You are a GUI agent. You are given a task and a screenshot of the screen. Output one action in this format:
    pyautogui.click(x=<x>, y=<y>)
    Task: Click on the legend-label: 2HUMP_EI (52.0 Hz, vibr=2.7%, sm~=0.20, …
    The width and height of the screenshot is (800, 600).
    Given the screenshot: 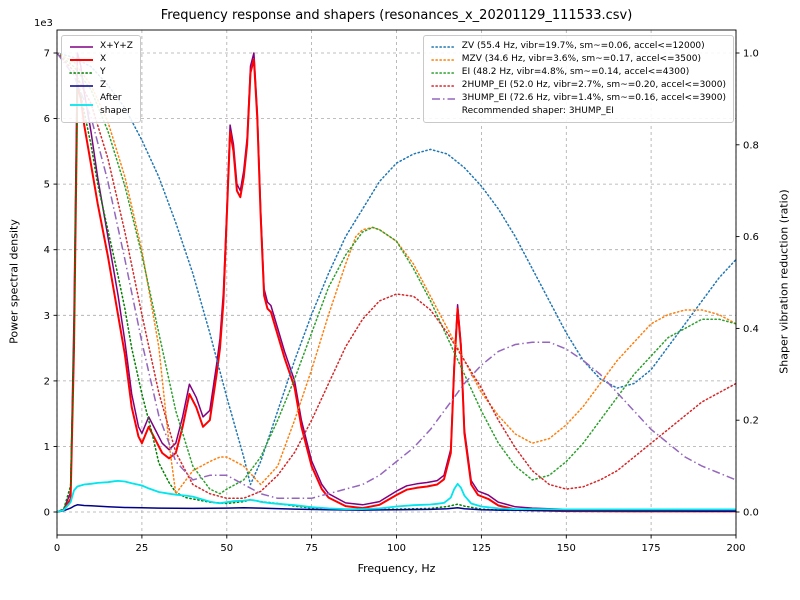 What is the action you would take?
    pyautogui.click(x=593, y=85)
    